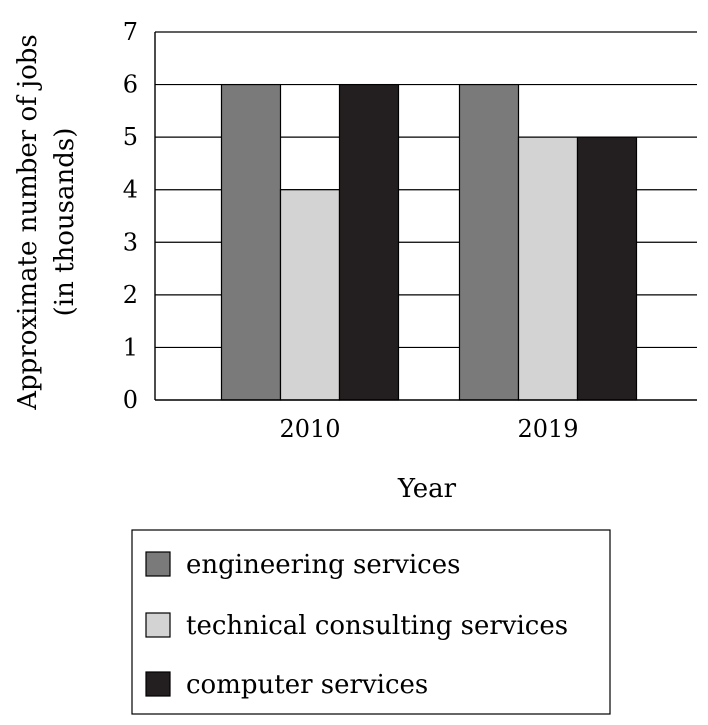 This screenshot has width=708, height=725. What do you see at coordinates (309, 429) in the screenshot?
I see `x-tick-label: 2010` at bounding box center [309, 429].